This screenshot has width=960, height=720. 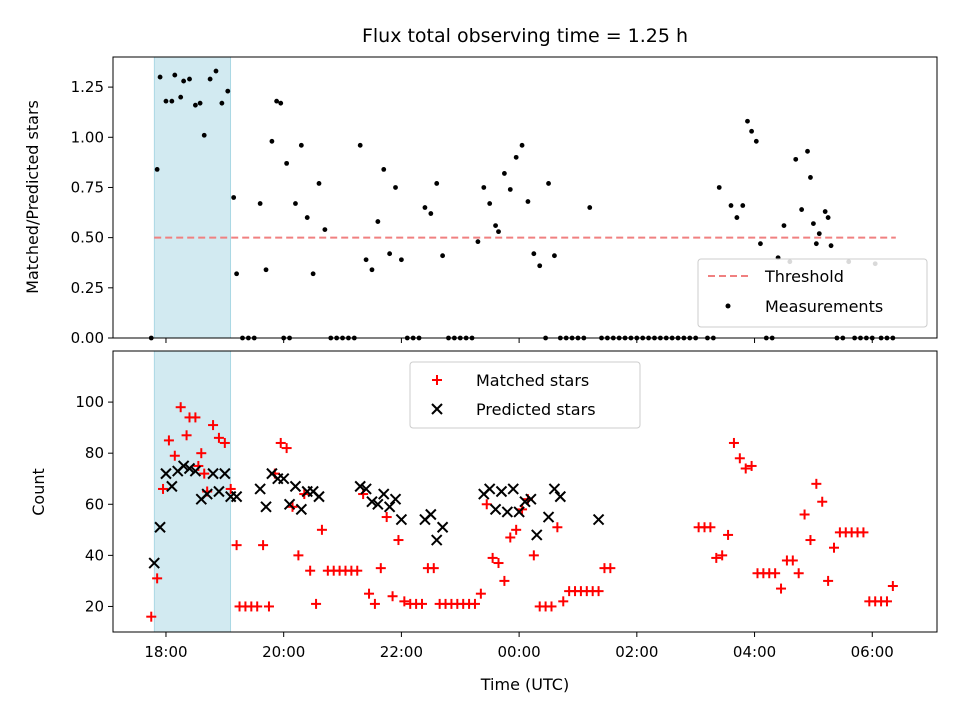 What do you see at coordinates (401, 652) in the screenshot?
I see `x-tick-label: 22:00` at bounding box center [401, 652].